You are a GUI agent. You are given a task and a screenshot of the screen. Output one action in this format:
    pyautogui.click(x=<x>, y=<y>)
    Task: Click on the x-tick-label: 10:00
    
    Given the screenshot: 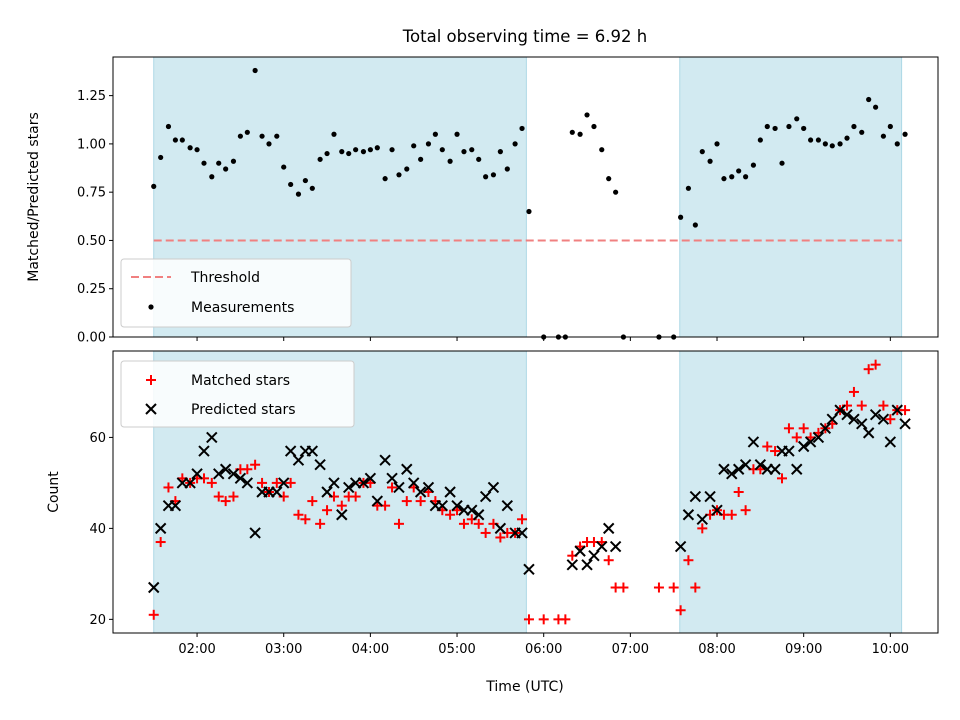 What is the action you would take?
    pyautogui.click(x=890, y=649)
    